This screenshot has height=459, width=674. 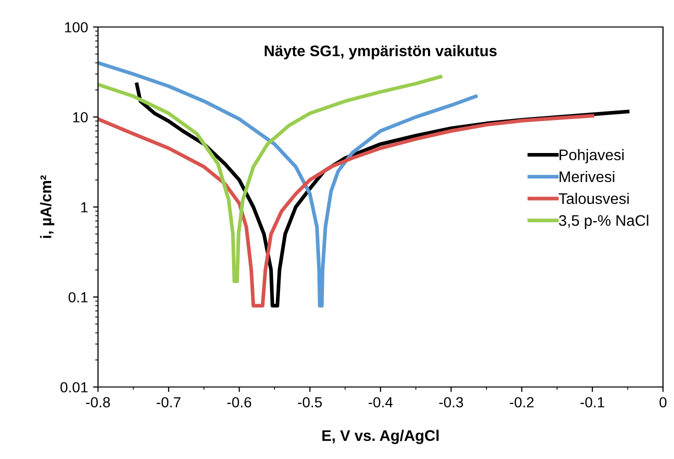 I want to click on x-tick-label: -0.8, so click(x=98, y=402).